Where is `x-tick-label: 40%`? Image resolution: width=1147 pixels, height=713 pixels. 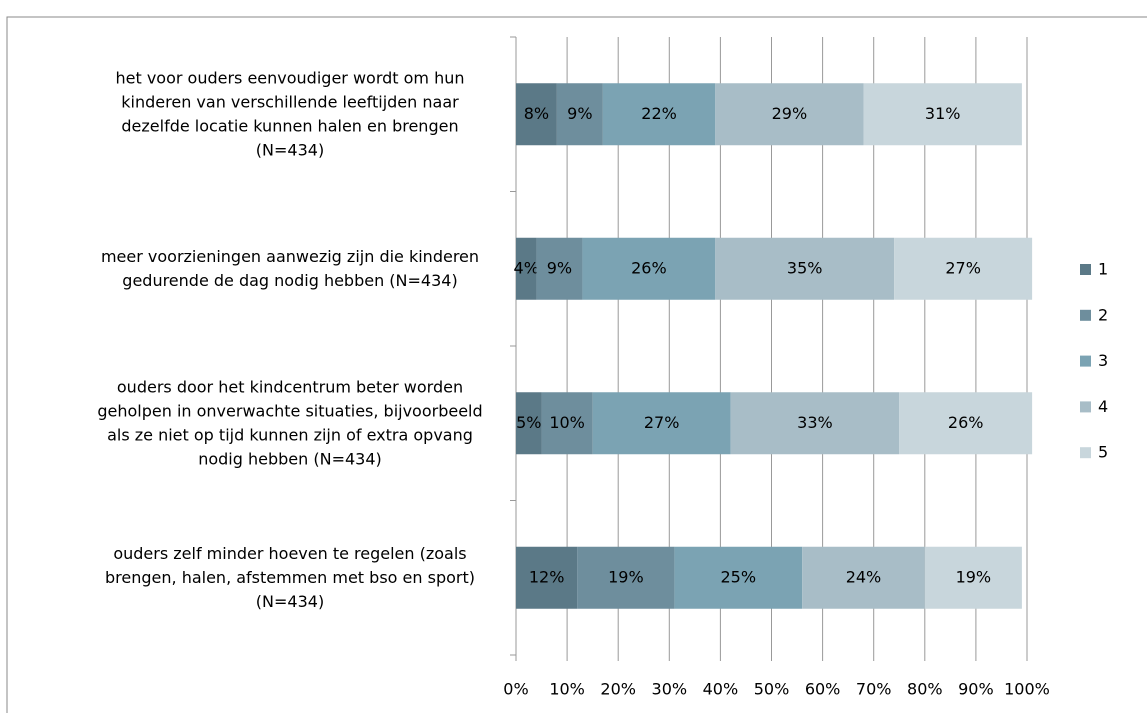
x-tick-label: 40% is located at coordinates (721, 689).